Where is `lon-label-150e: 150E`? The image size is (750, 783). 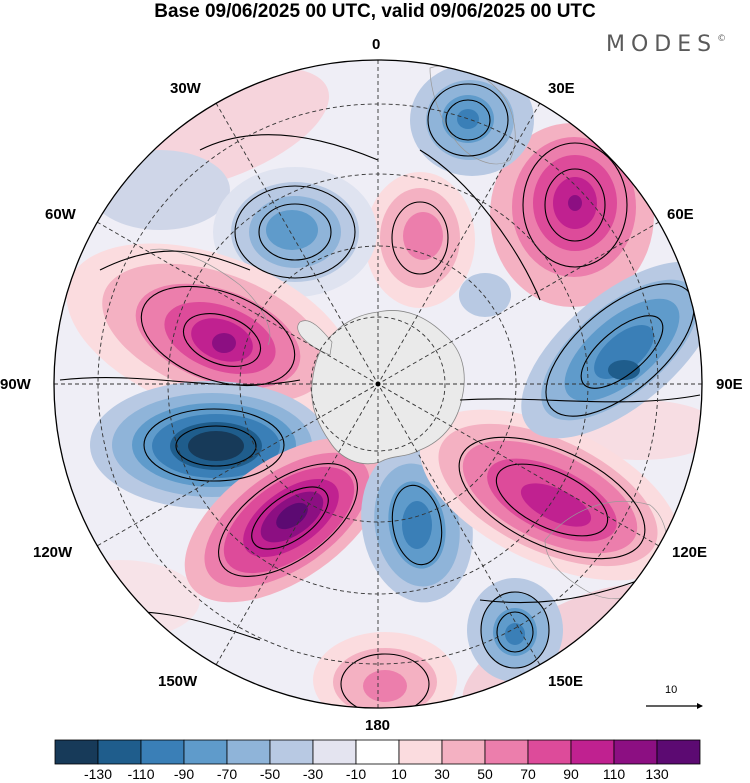
lon-label-150e: 150E is located at coordinates (566, 681).